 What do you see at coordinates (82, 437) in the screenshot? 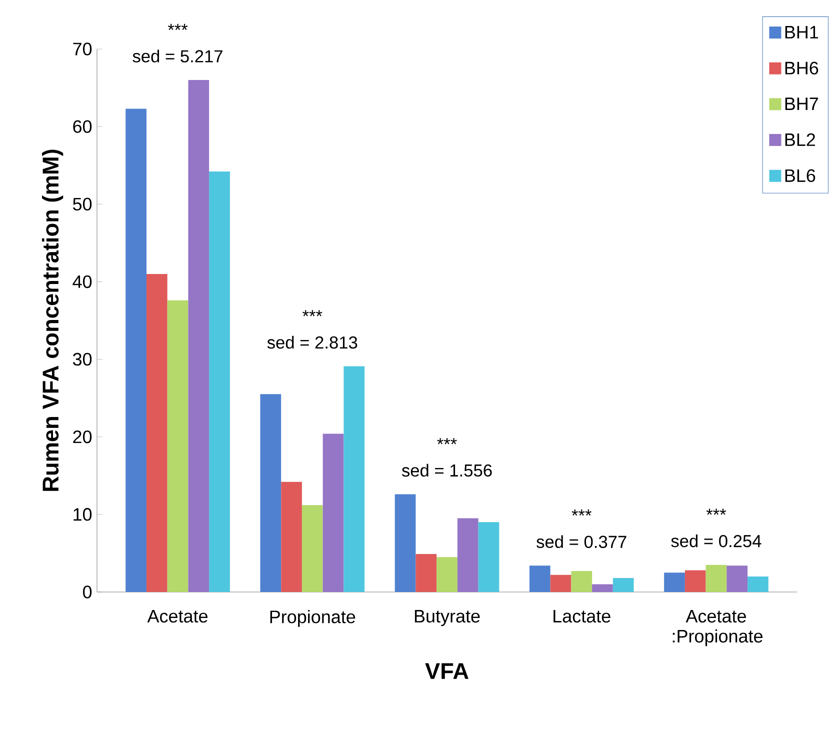
I see `y-tick-label: 20` at bounding box center [82, 437].